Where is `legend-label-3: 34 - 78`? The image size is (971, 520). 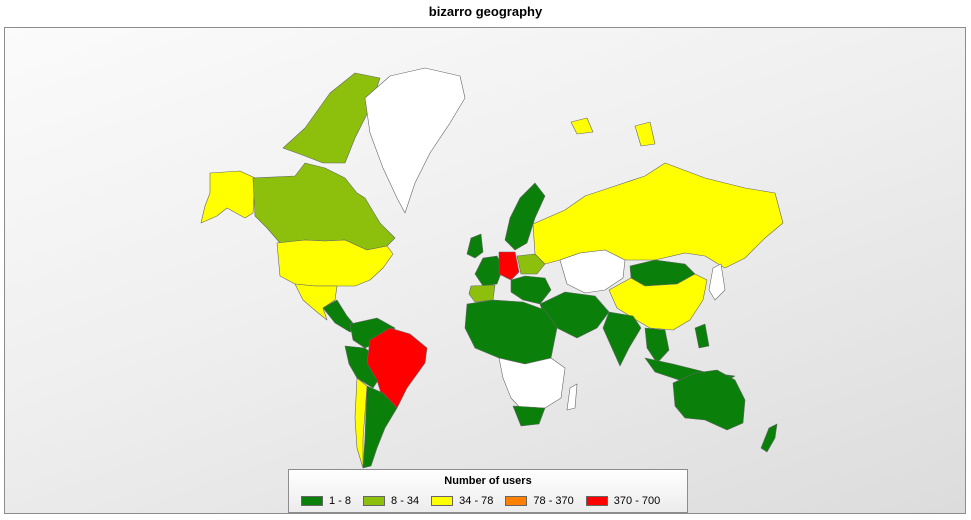 legend-label-3: 34 - 78 is located at coordinates (476, 501).